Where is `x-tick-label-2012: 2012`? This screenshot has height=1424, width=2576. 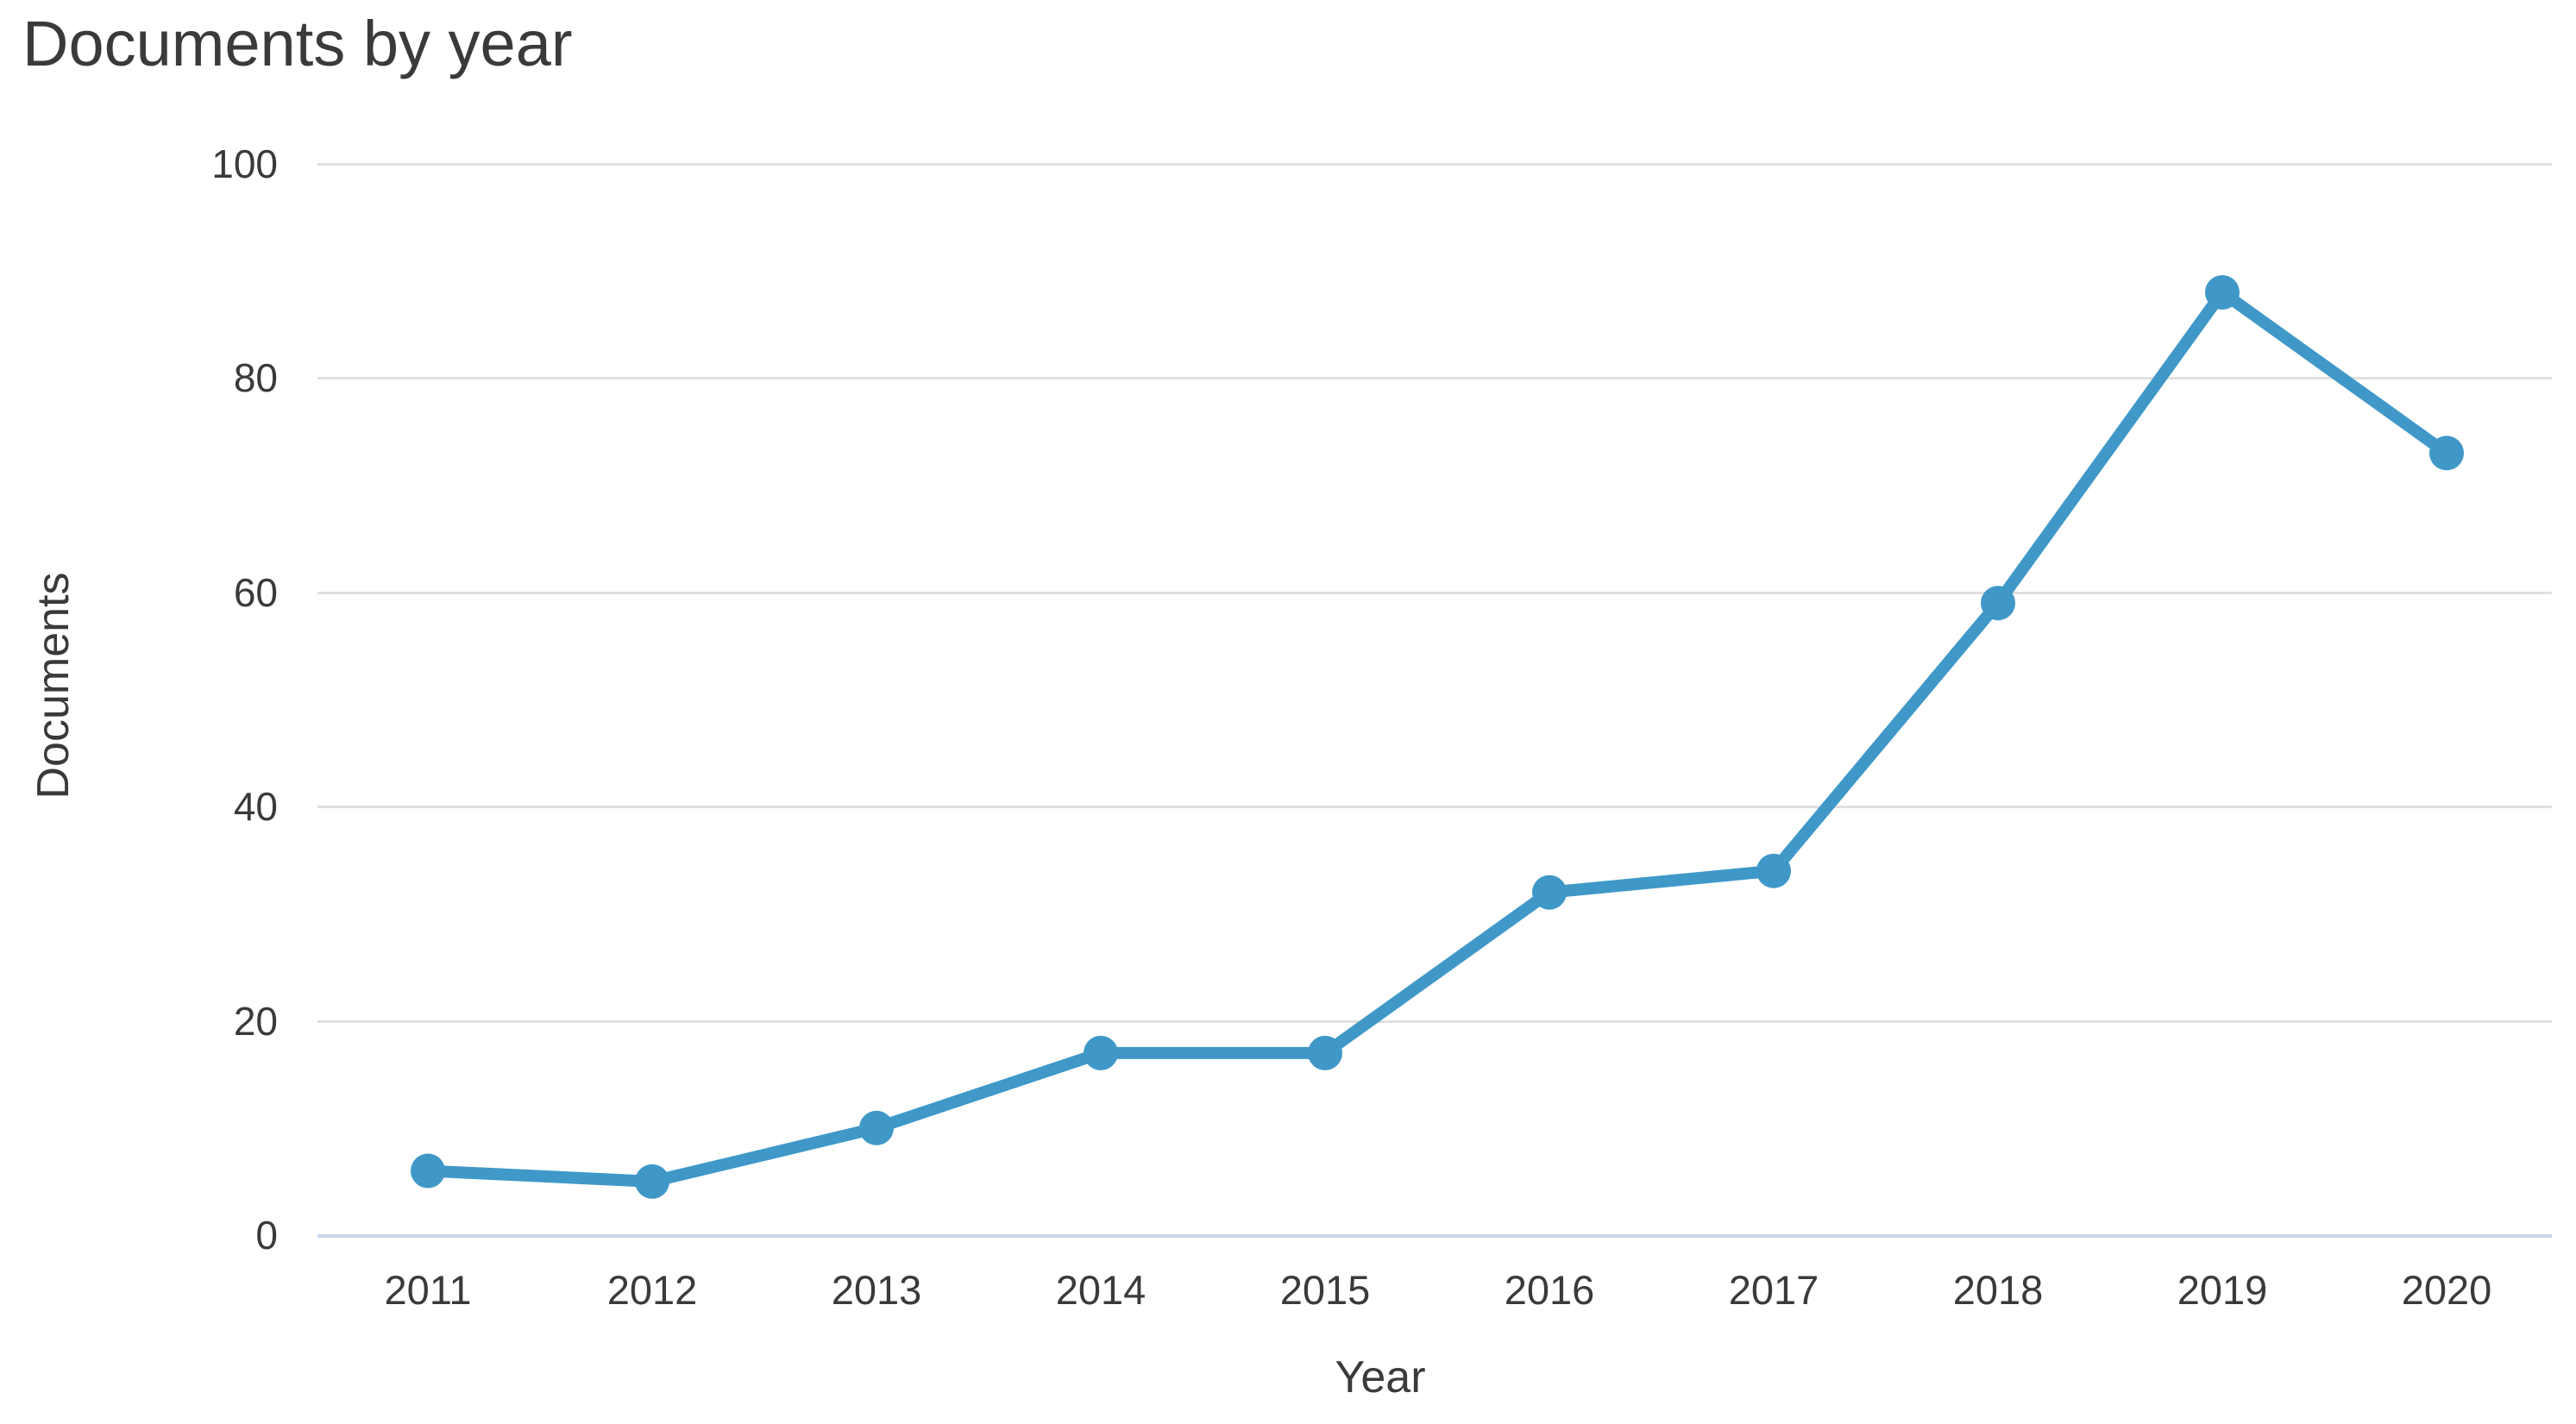 x-tick-label-2012: 2012 is located at coordinates (652, 1290).